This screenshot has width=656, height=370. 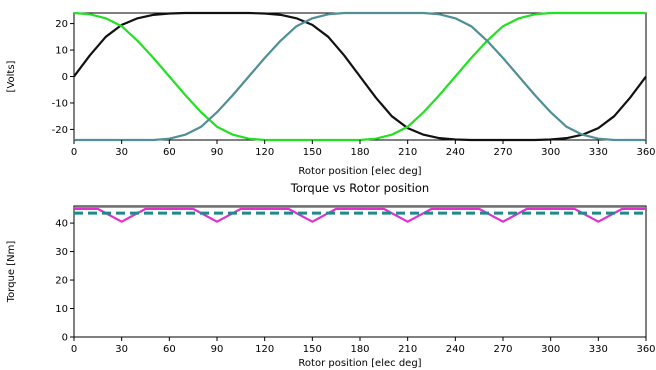 What do you see at coordinates (11, 272) in the screenshot?
I see `torque-y-axis-label: Torque [Nm]` at bounding box center [11, 272].